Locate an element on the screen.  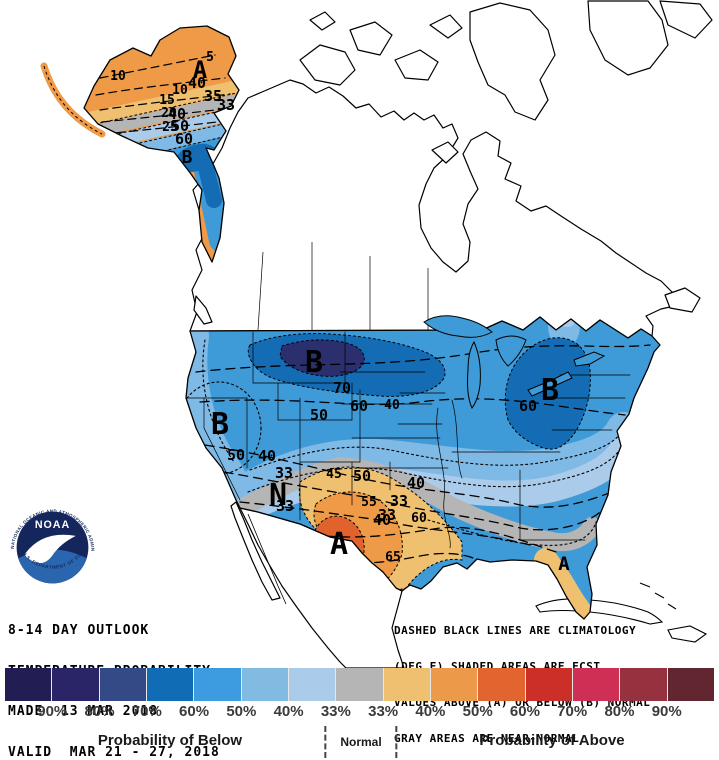
caribbean-outlines is located at coordinates (621, 612).